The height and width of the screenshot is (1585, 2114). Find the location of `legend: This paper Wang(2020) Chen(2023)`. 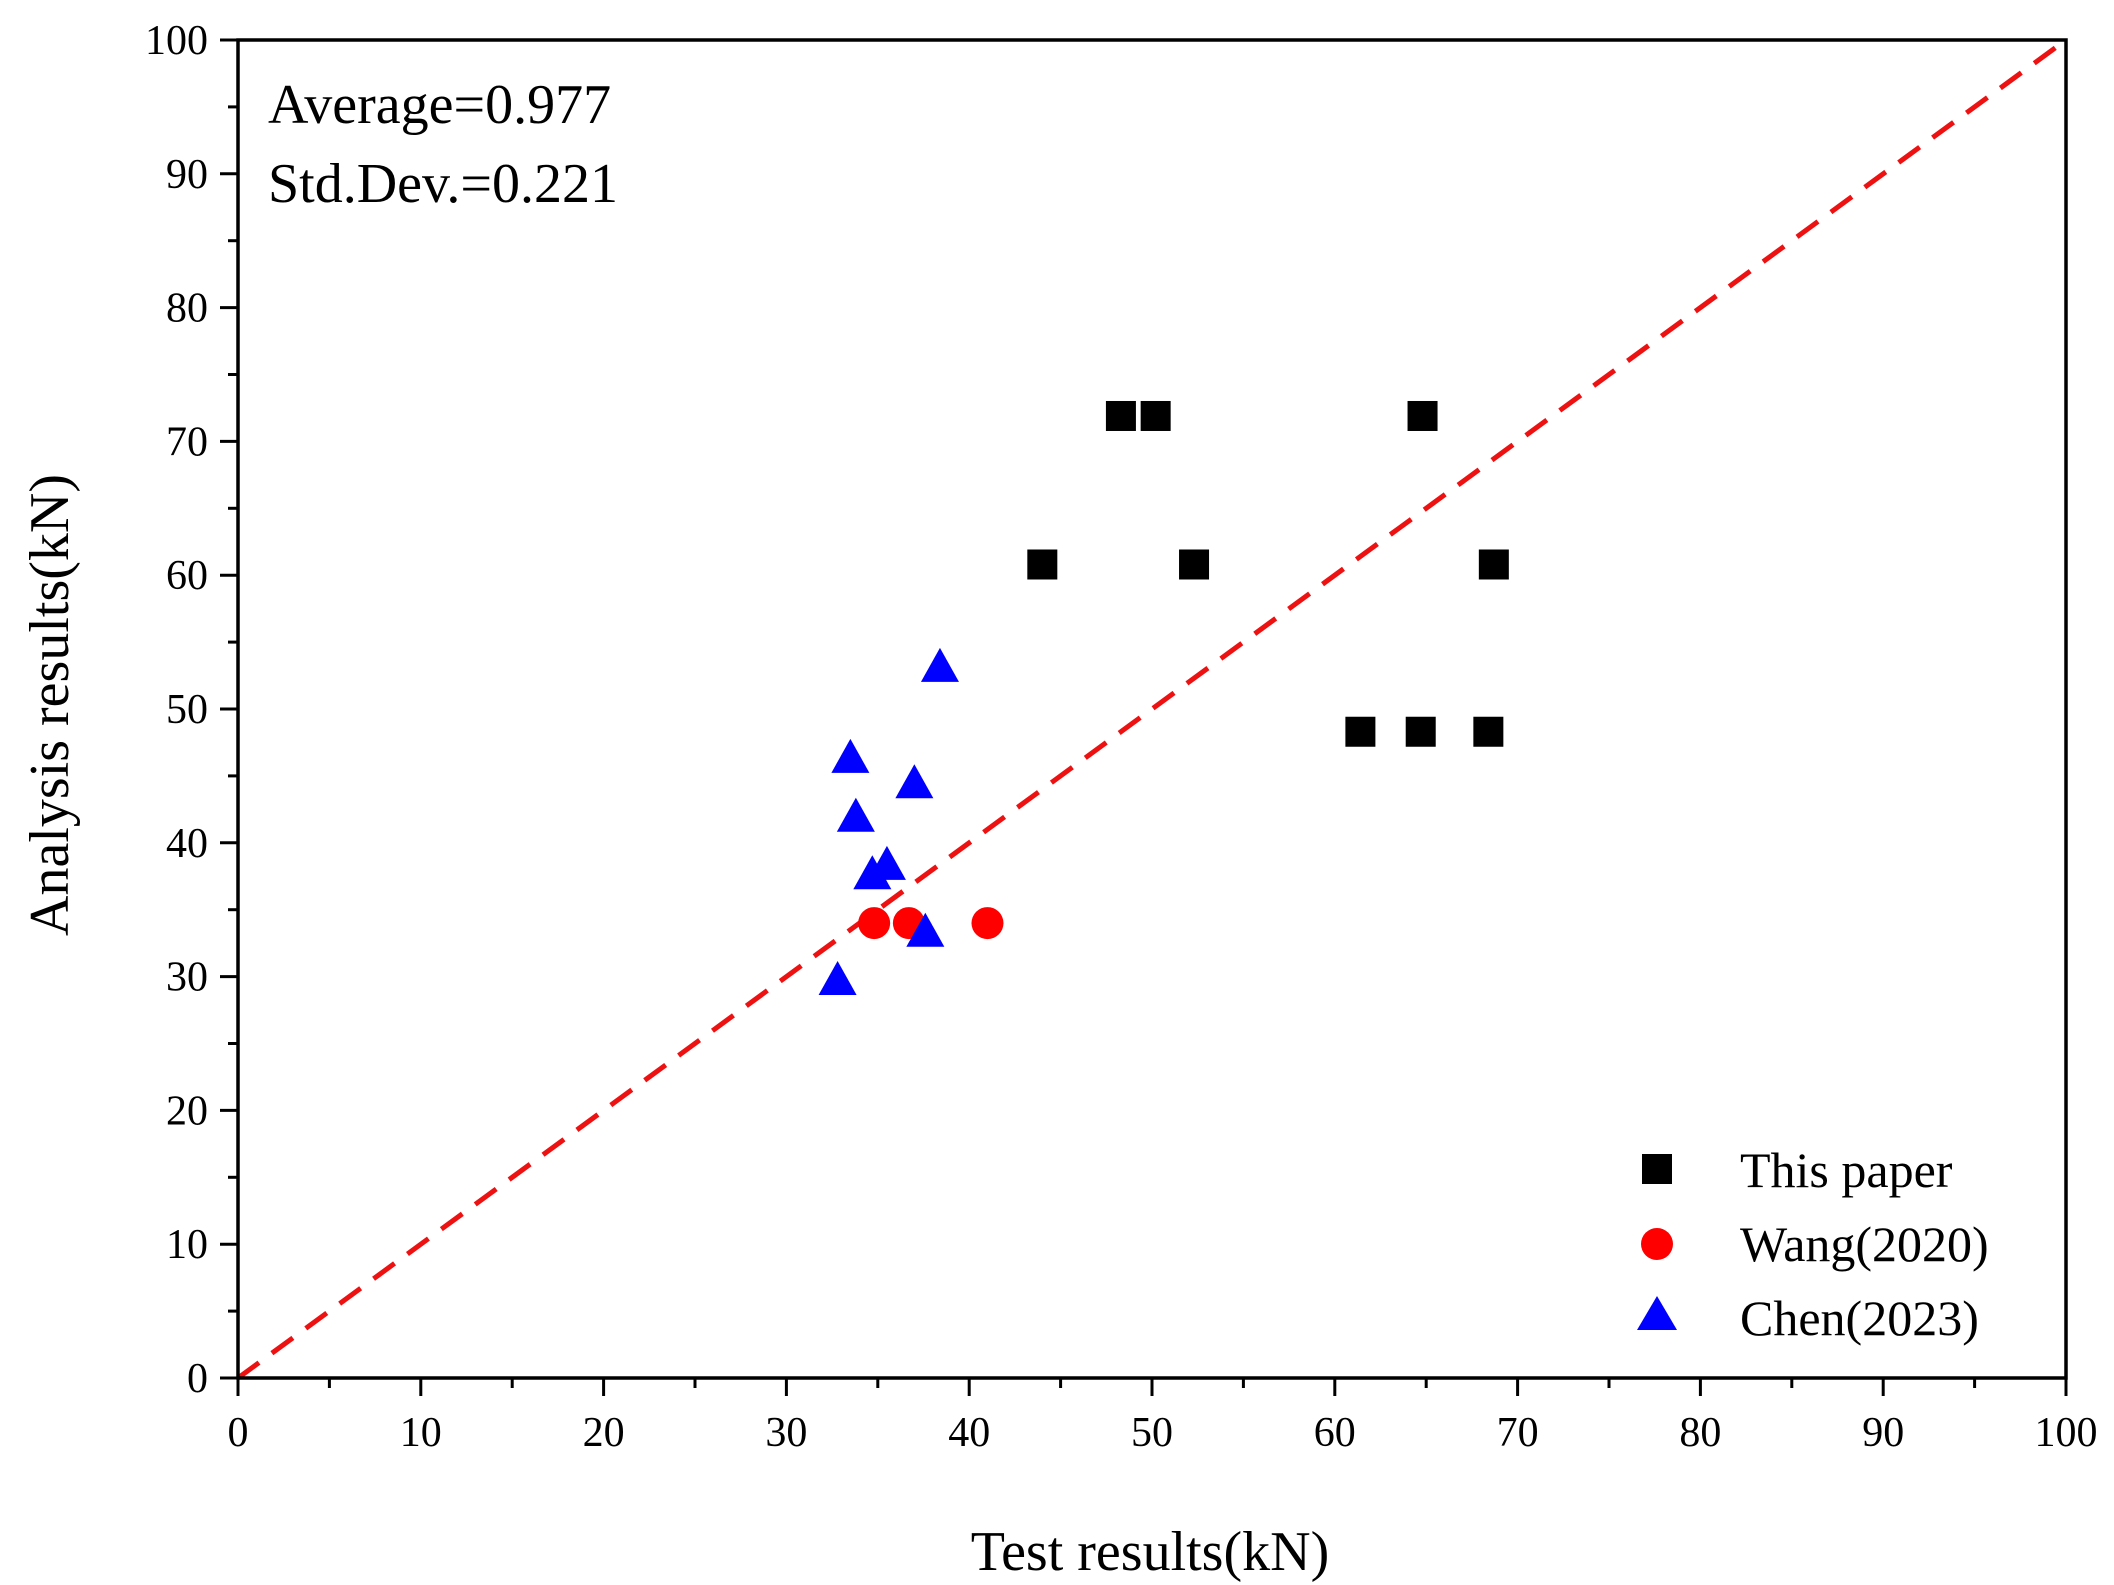

legend: This paper Wang(2020) Chen(2023) is located at coordinates (1813, 1244).